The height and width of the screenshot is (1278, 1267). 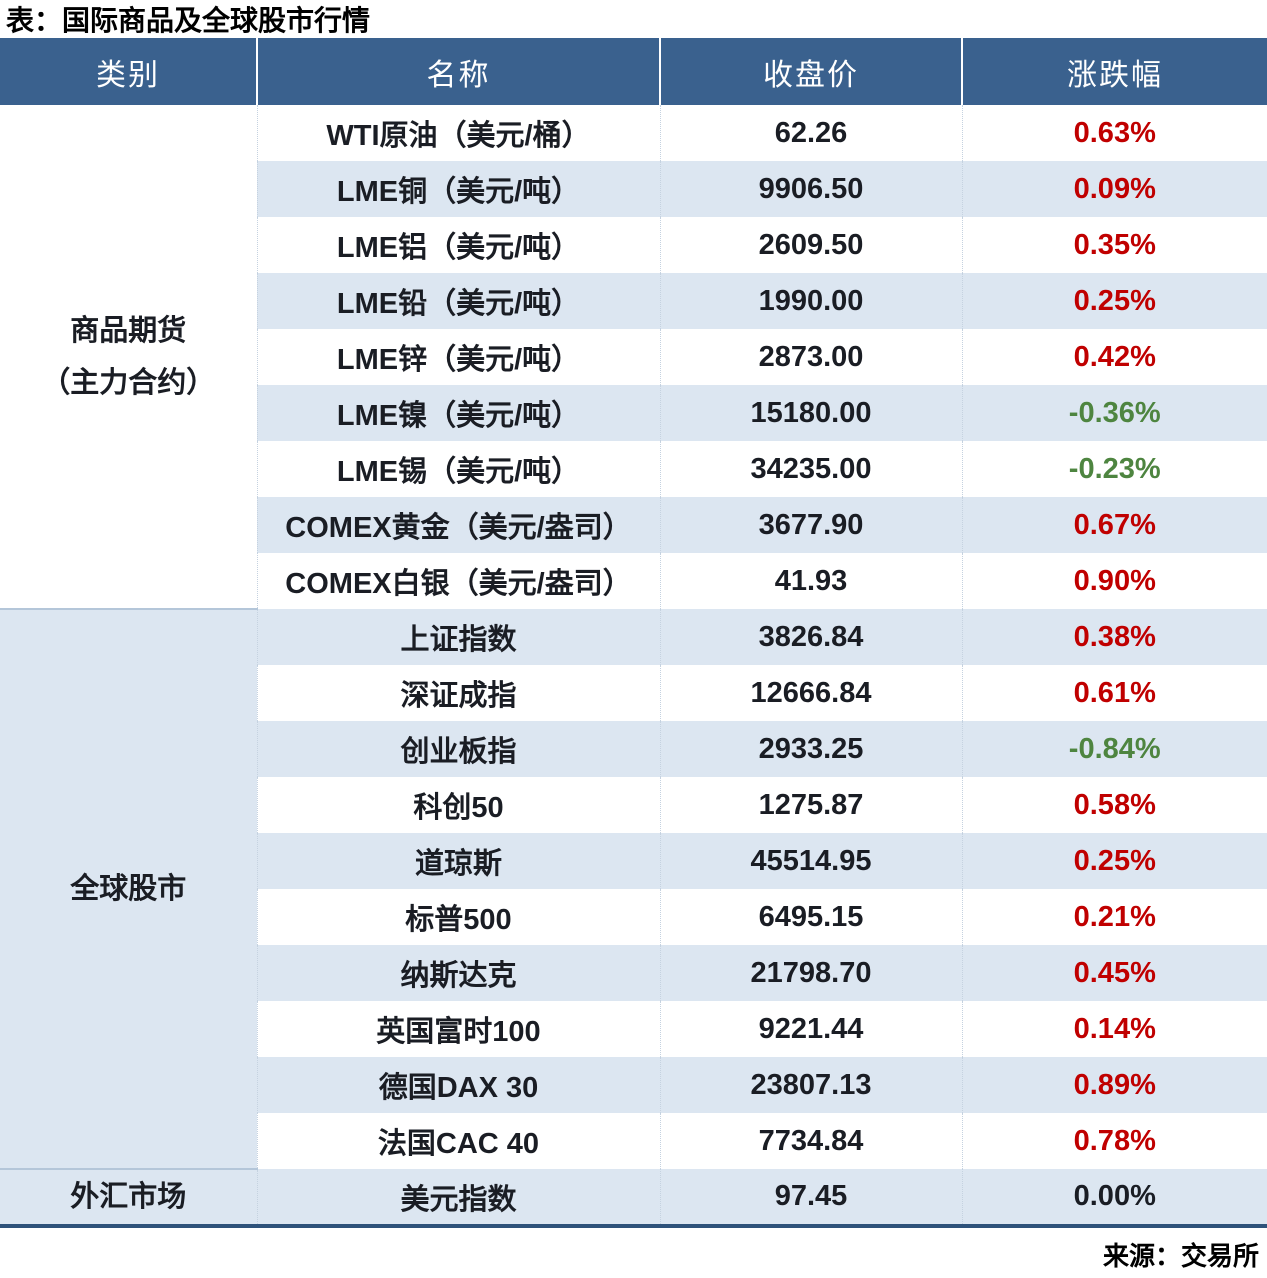 I want to click on name-cell: COMEX黄金（美元/盎司）, so click(x=458, y=525).